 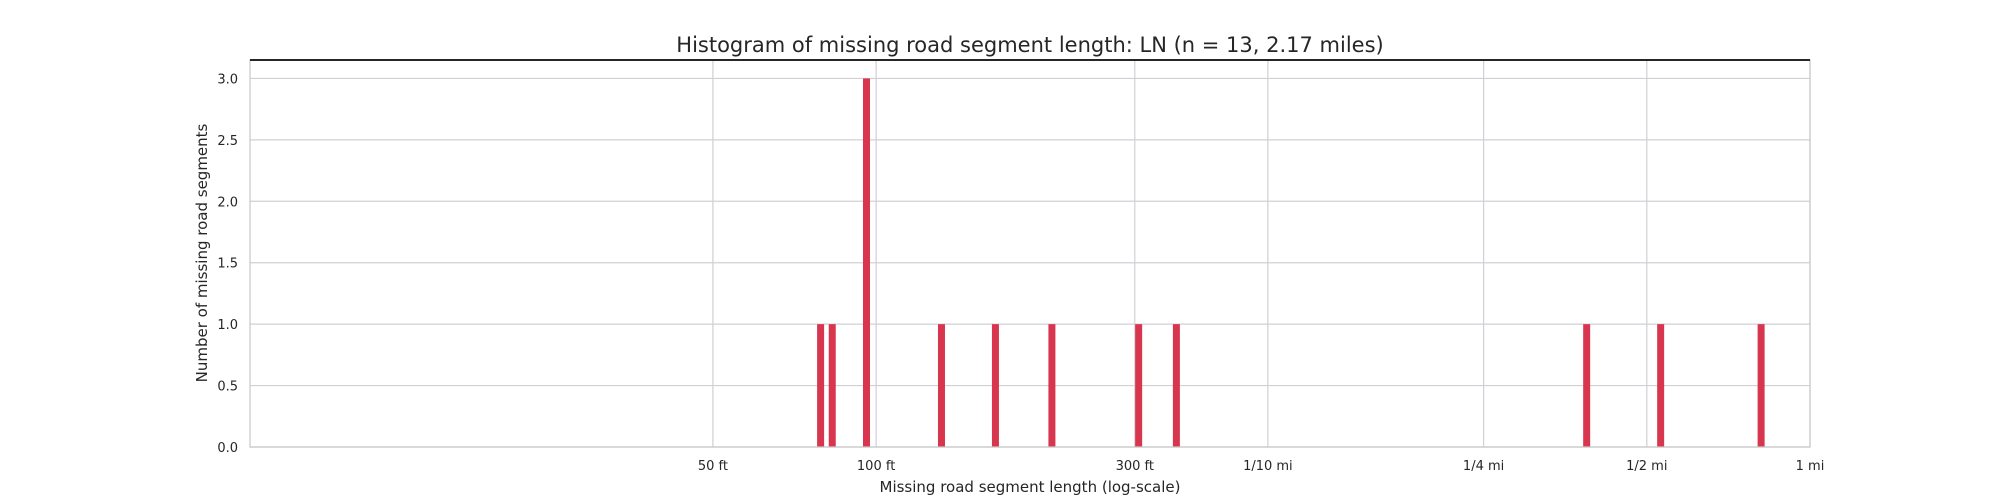 What do you see at coordinates (202, 252) in the screenshot?
I see `y-axis-label: Number of missing road segments` at bounding box center [202, 252].